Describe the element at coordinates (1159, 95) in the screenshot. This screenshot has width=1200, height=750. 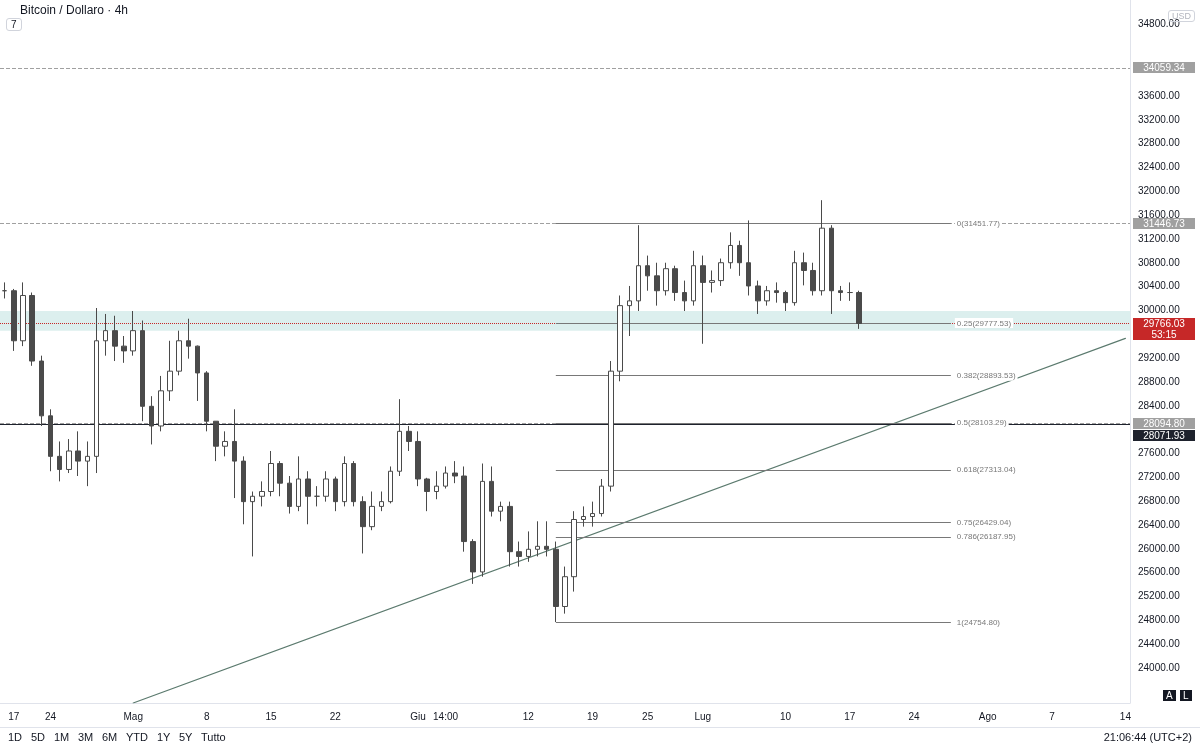
I see `y-tick-label: 33600.00` at that location.